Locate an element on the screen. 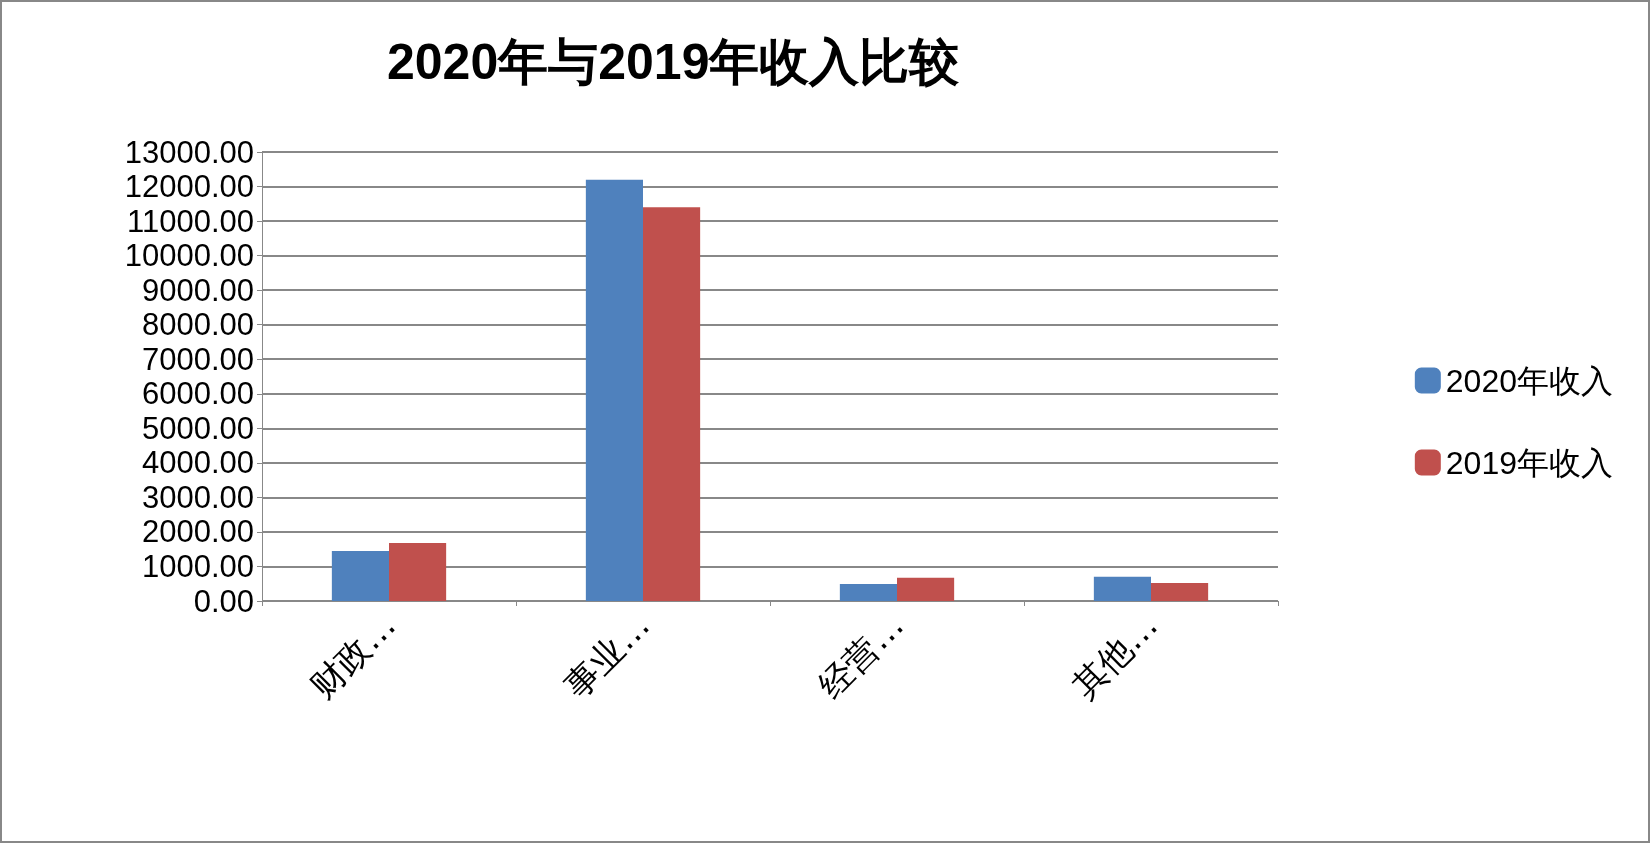 Image resolution: width=1650 pixels, height=843 pixels. y-tick-label: 12000.00 is located at coordinates (189, 187).